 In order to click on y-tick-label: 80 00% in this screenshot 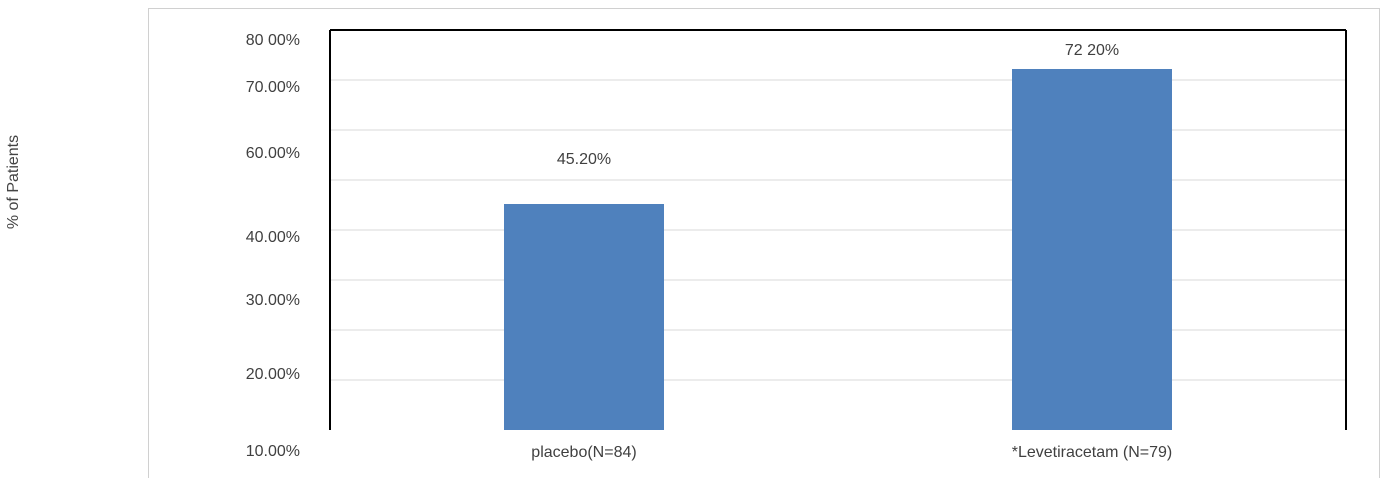, I will do `click(273, 40)`.